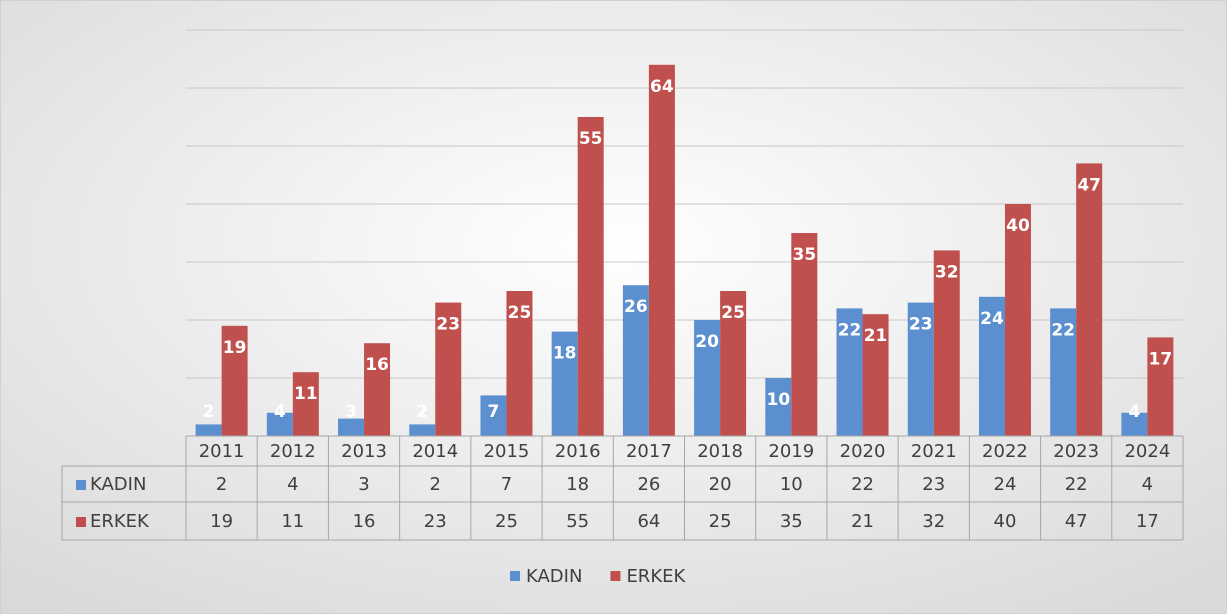 The width and height of the screenshot is (1227, 614). I want to click on data-label: 20, so click(707, 342).